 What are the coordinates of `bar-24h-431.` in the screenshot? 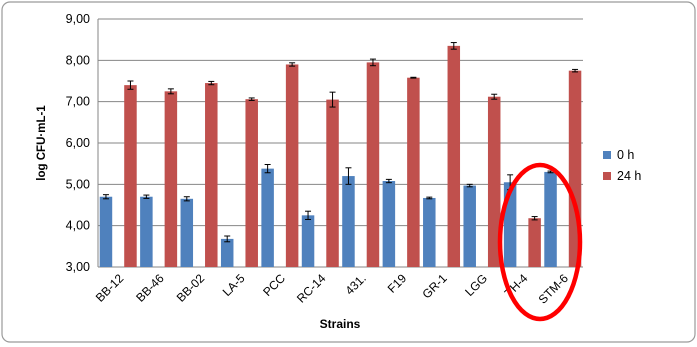 It's located at (373, 165).